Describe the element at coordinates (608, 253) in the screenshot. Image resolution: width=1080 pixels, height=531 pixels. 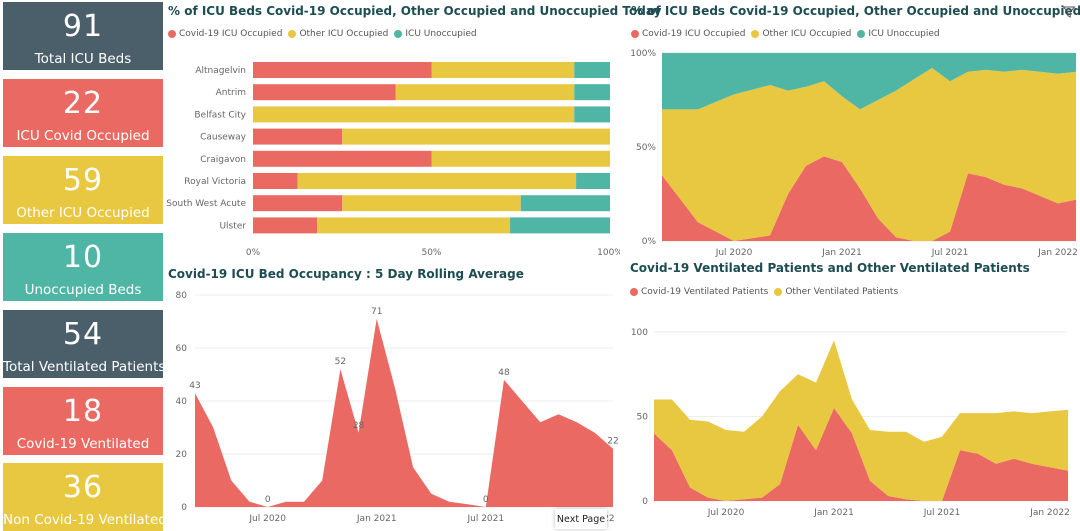
I see `x-tick-label: 100%` at that location.